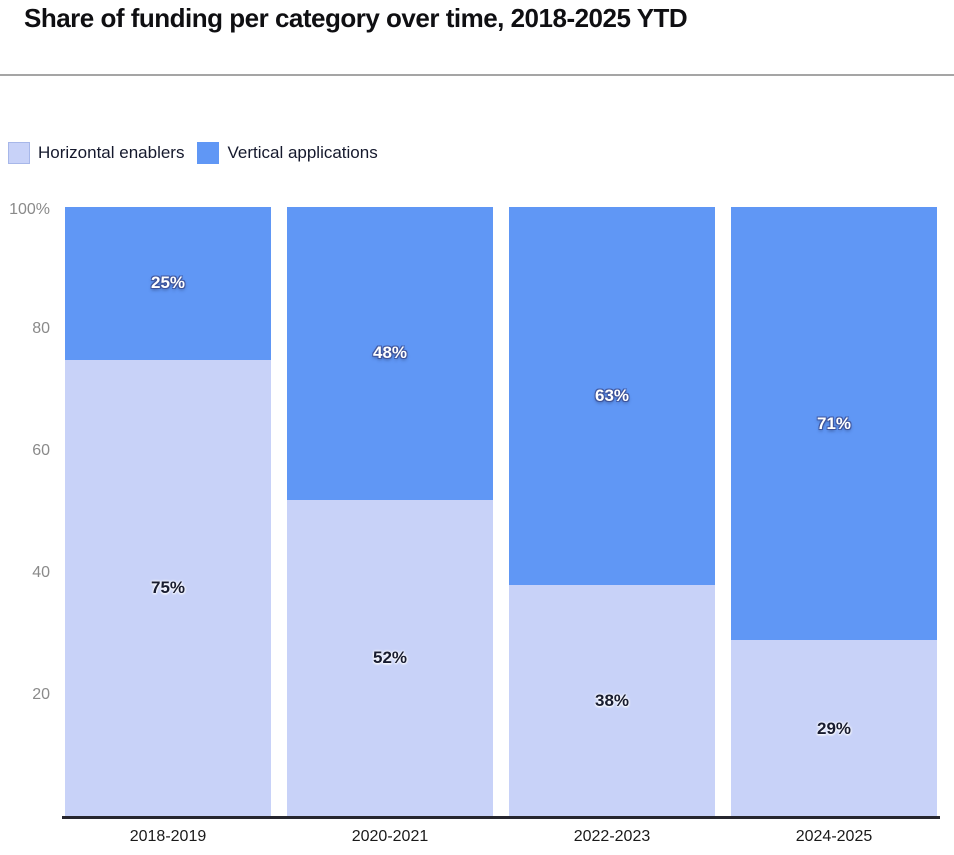 This screenshot has height=855, width=954. I want to click on segment-value-label: 29%, so click(834, 728).